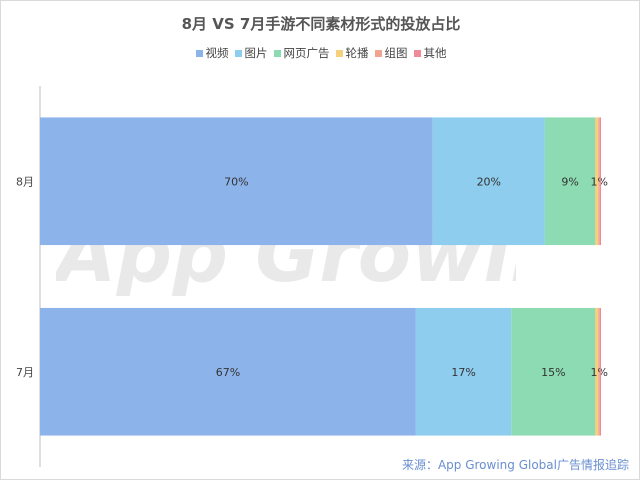  Describe the element at coordinates (435, 53) in the screenshot. I see `legend-label: 其他` at that location.